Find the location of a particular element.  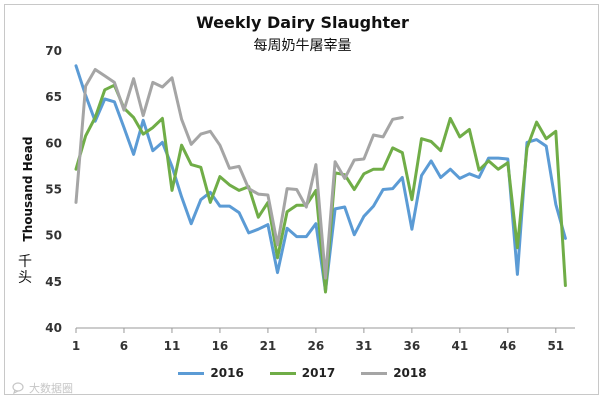

legend: 2016 2017 2018 is located at coordinates (302, 373).